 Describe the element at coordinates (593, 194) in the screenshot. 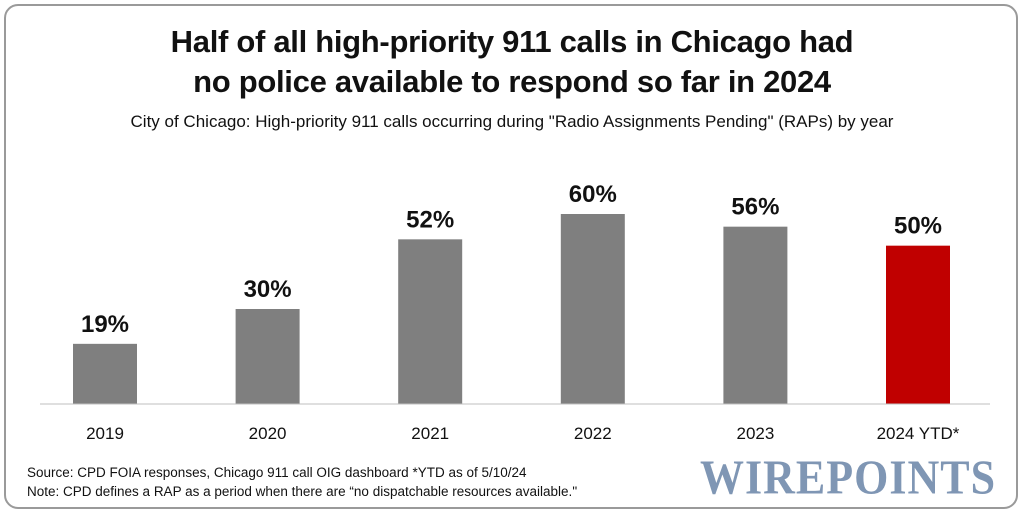

I see `data-label-3: 60%` at that location.